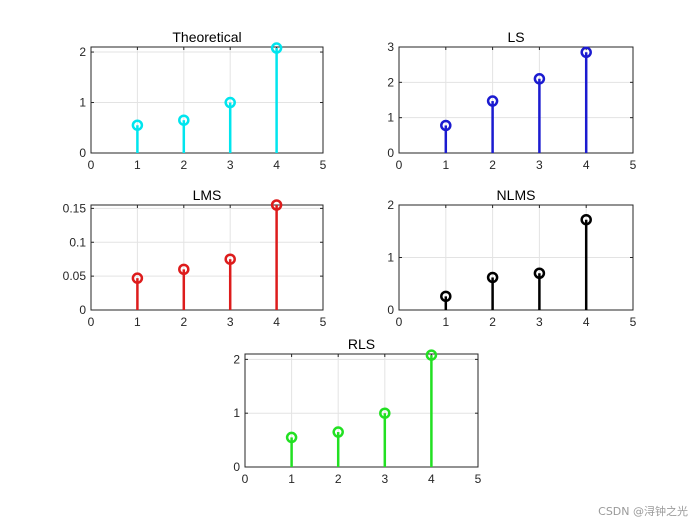 This screenshot has height=525, width=700. Describe the element at coordinates (206, 37) in the screenshot. I see `subplot-title: Theoretical` at that location.